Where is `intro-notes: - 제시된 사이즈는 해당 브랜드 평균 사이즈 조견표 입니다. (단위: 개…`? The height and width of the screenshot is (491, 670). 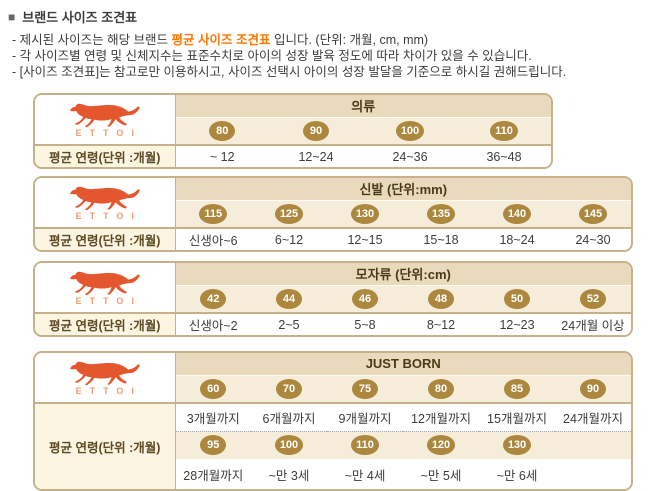 intro-notes: - 제시된 사이즈는 해당 브랜드 평균 사이즈 조견표 입니다. (단위: 개… is located at coordinates (339, 56).